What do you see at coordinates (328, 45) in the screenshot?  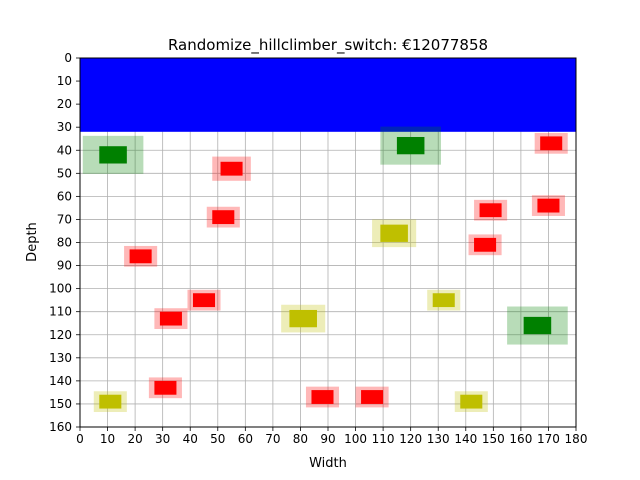 I see `chart-title: Randomize_hillclimber_switch: €12077858` at bounding box center [328, 45].